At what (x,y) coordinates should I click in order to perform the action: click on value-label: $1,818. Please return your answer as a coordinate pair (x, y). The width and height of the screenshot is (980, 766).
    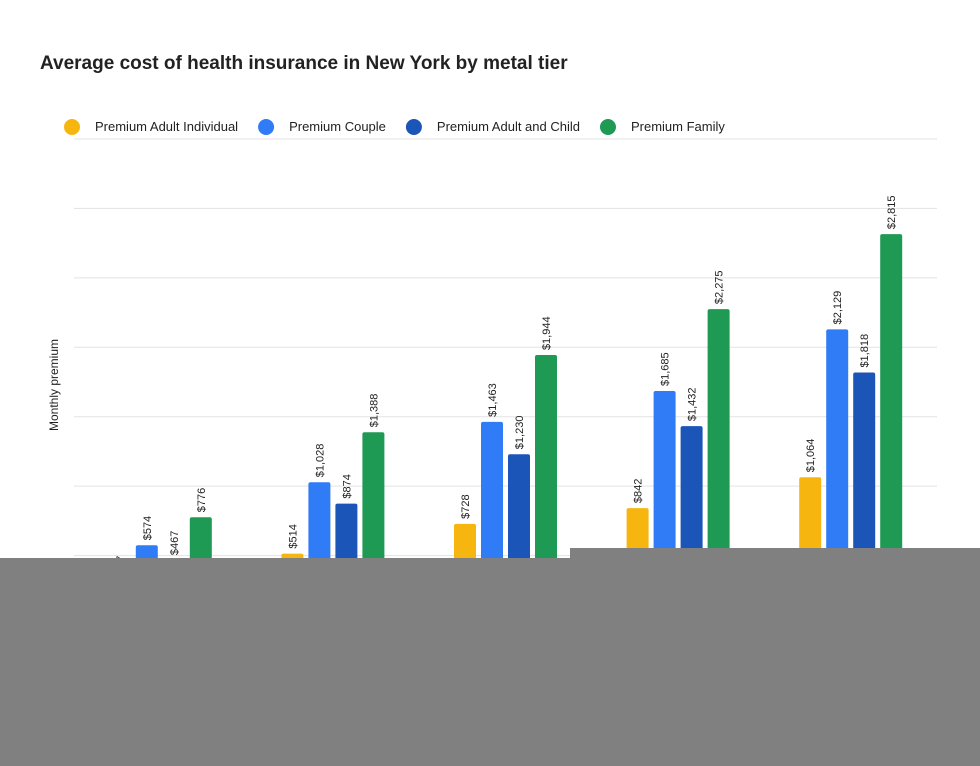
    Looking at the image, I should click on (865, 351).